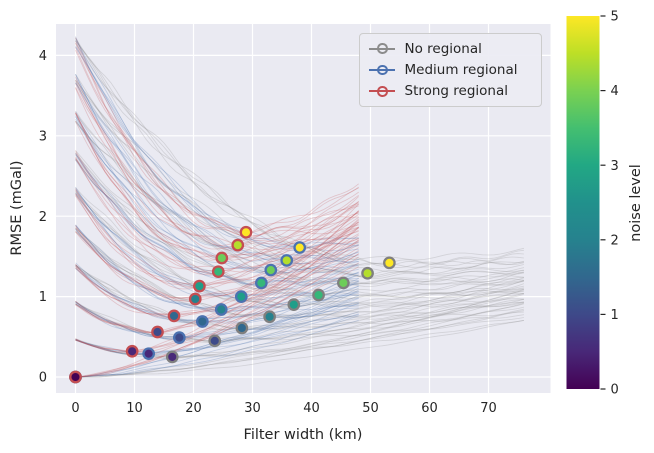  Describe the element at coordinates (443, 48) in the screenshot. I see `legend-label: No regional` at that location.